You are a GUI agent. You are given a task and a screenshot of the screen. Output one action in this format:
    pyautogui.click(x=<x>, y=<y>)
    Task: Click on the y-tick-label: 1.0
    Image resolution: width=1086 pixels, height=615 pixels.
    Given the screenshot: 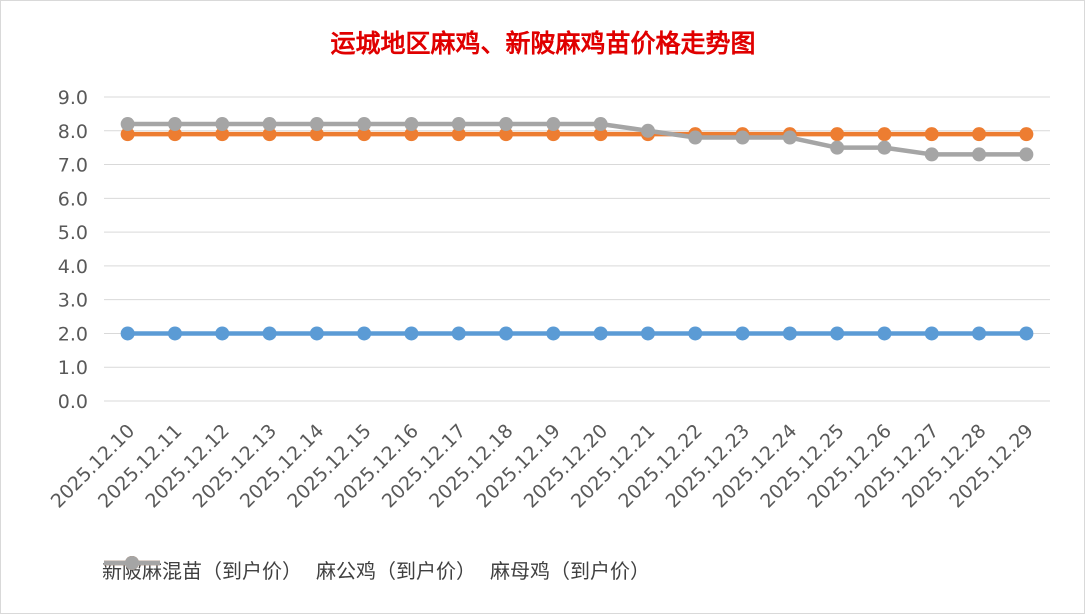 What is the action you would take?
    pyautogui.click(x=73, y=368)
    